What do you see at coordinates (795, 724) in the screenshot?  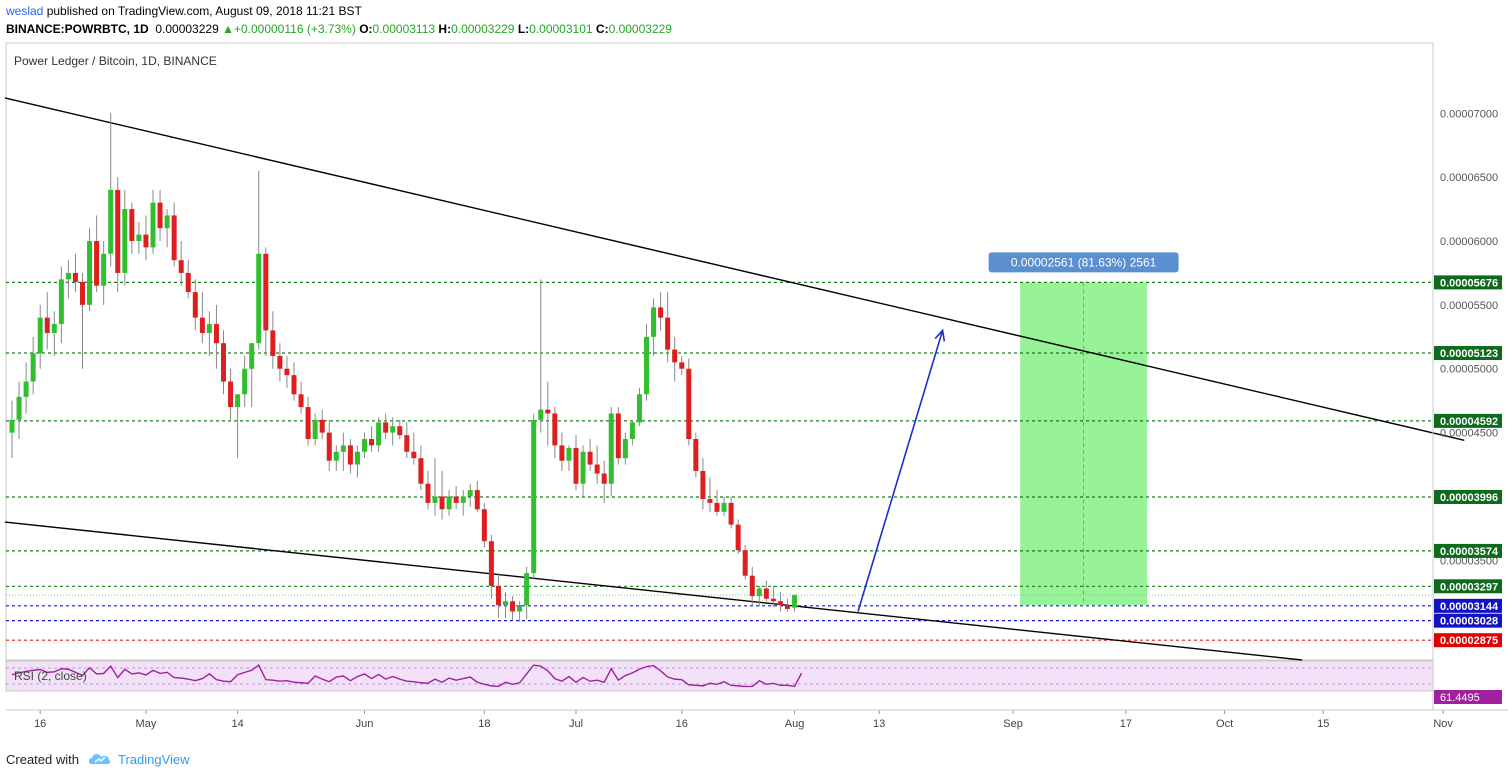 I see `time-tick-label-8: Aug` at bounding box center [795, 724].